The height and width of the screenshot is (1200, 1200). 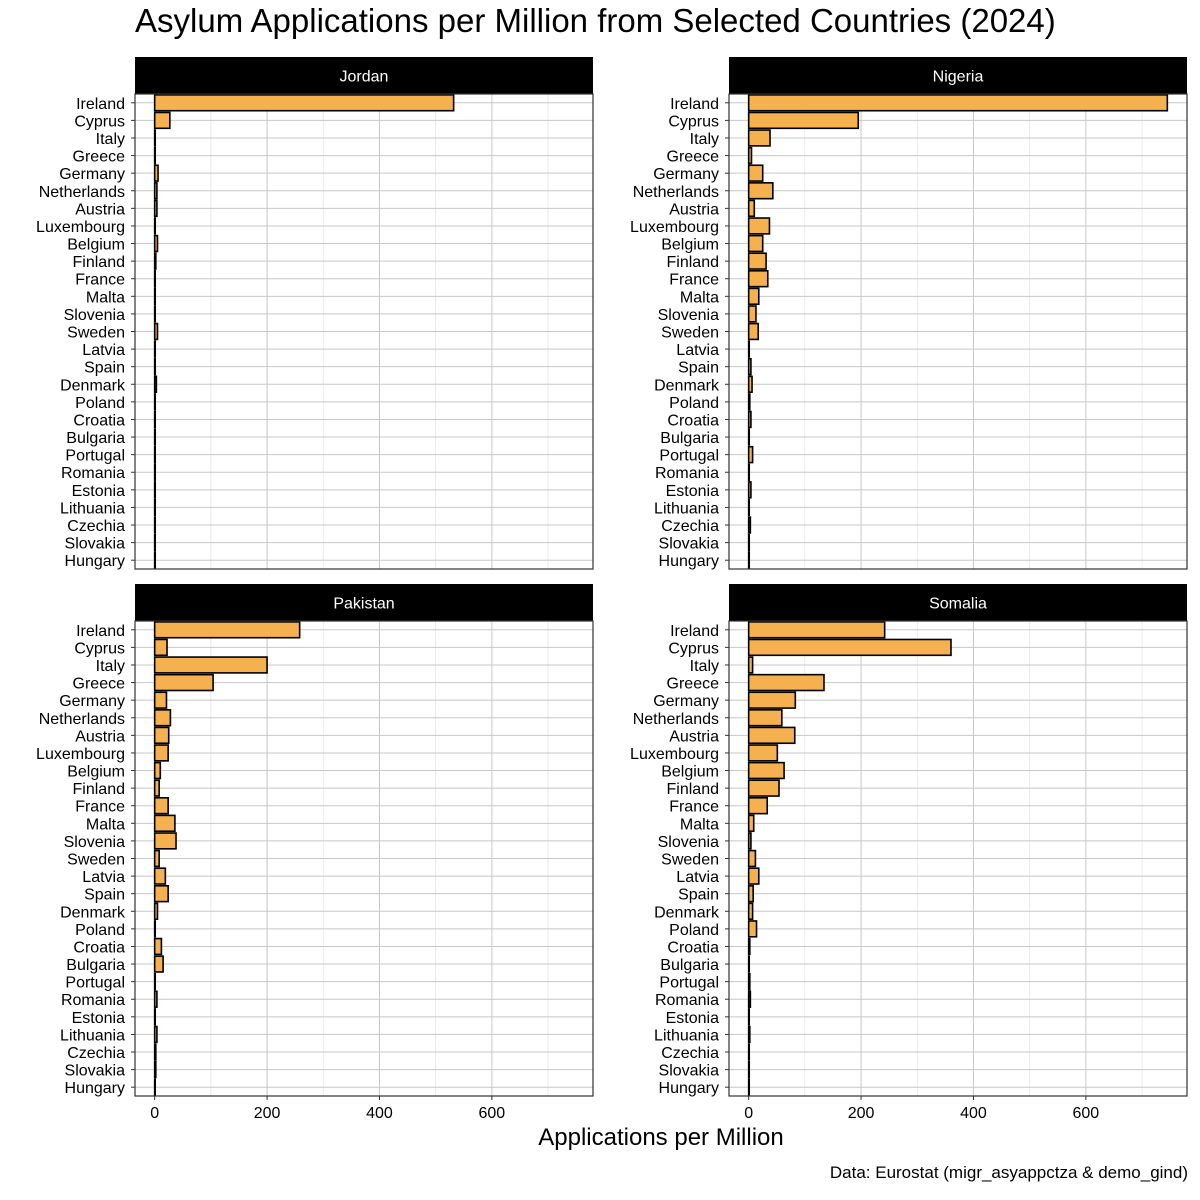 What do you see at coordinates (162, 718) in the screenshot?
I see `bar-netherlands` at bounding box center [162, 718].